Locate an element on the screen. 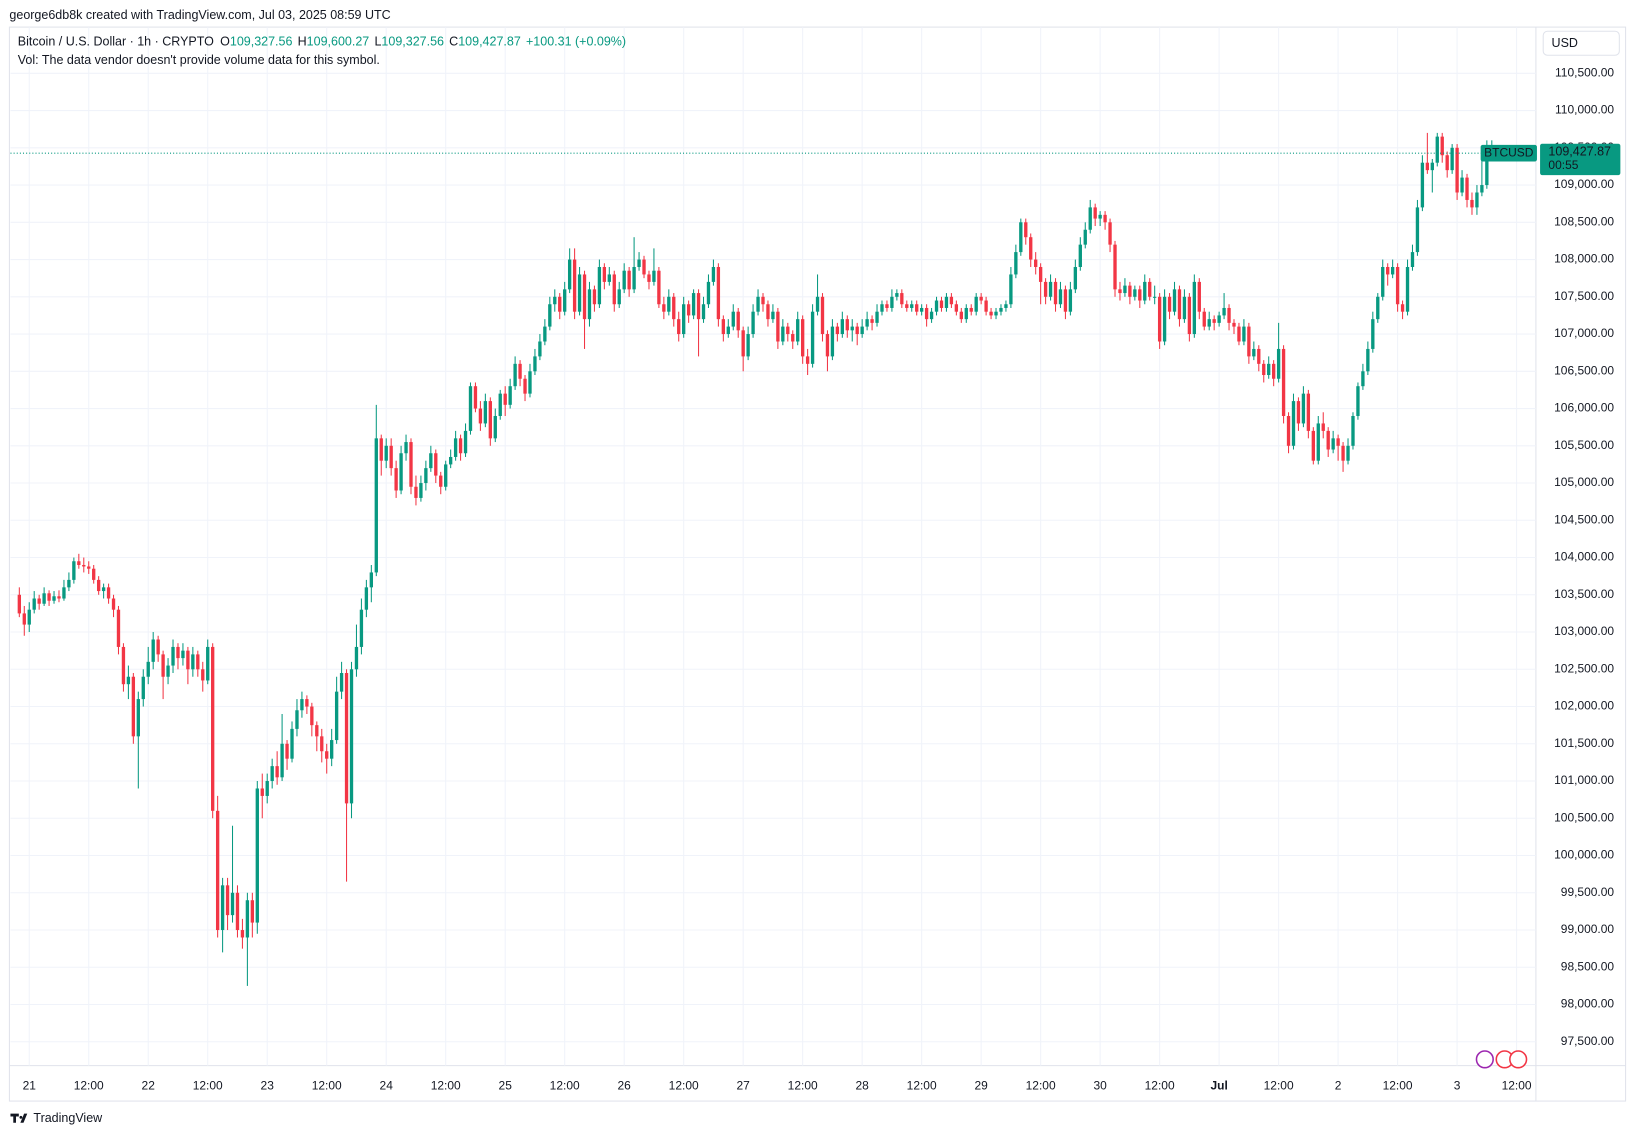 The image size is (1635, 1136). x-tick-label: 3 is located at coordinates (1457, 1086).